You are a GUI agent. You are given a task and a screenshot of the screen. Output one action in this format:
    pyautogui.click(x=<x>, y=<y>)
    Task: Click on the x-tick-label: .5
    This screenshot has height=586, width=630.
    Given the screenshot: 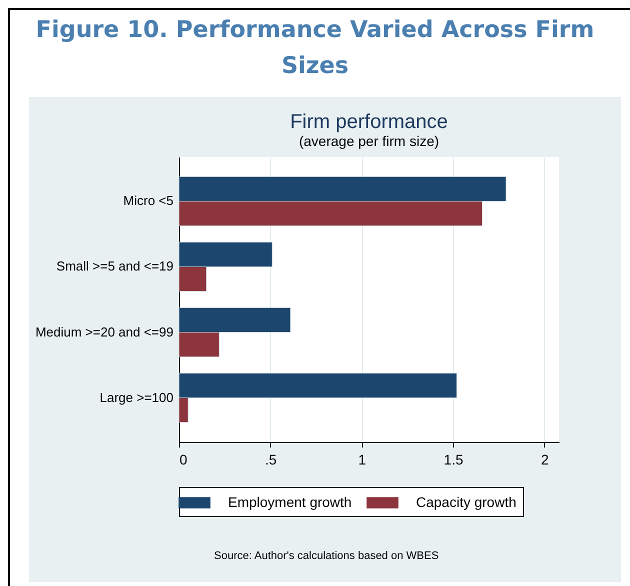 What is the action you would take?
    pyautogui.click(x=271, y=460)
    